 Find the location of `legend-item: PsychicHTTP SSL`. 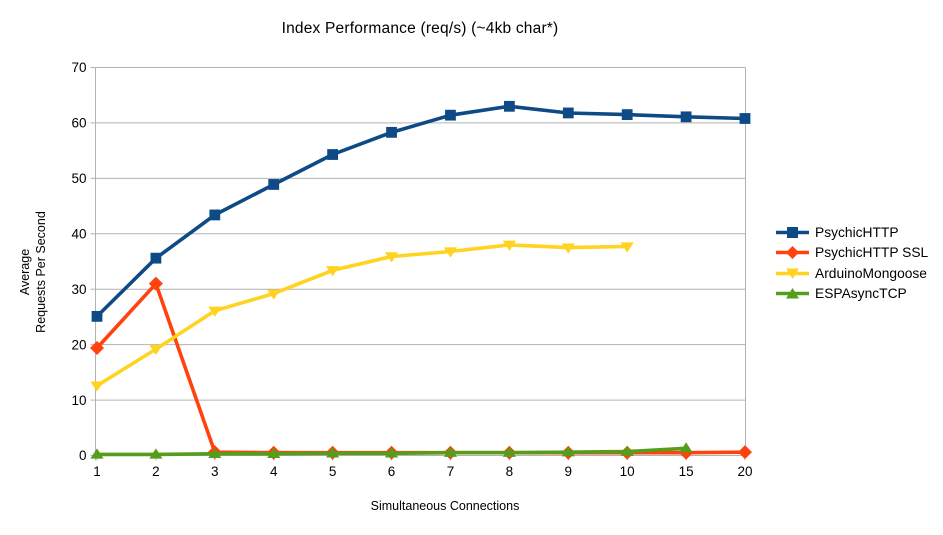

legend-item: PsychicHTTP SSL is located at coordinates (852, 252).